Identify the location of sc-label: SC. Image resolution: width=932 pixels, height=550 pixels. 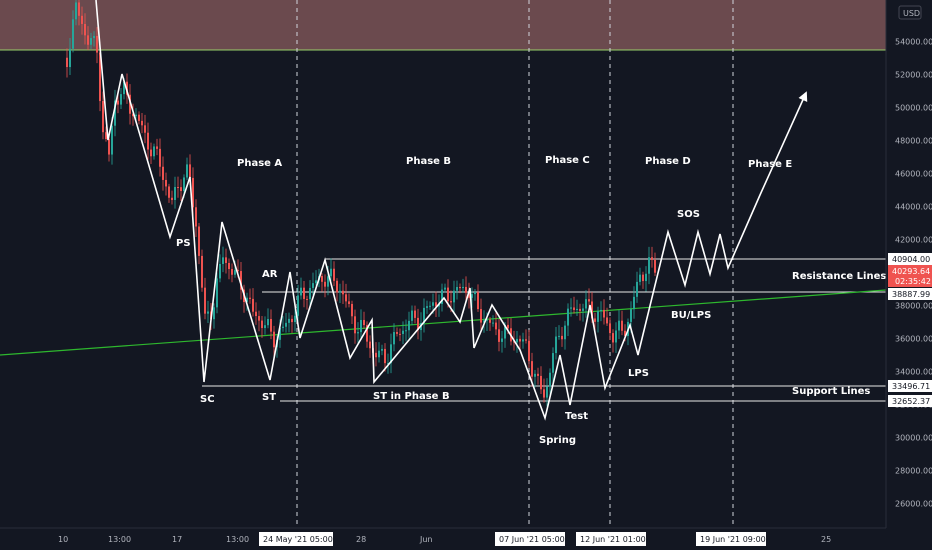
(207, 399).